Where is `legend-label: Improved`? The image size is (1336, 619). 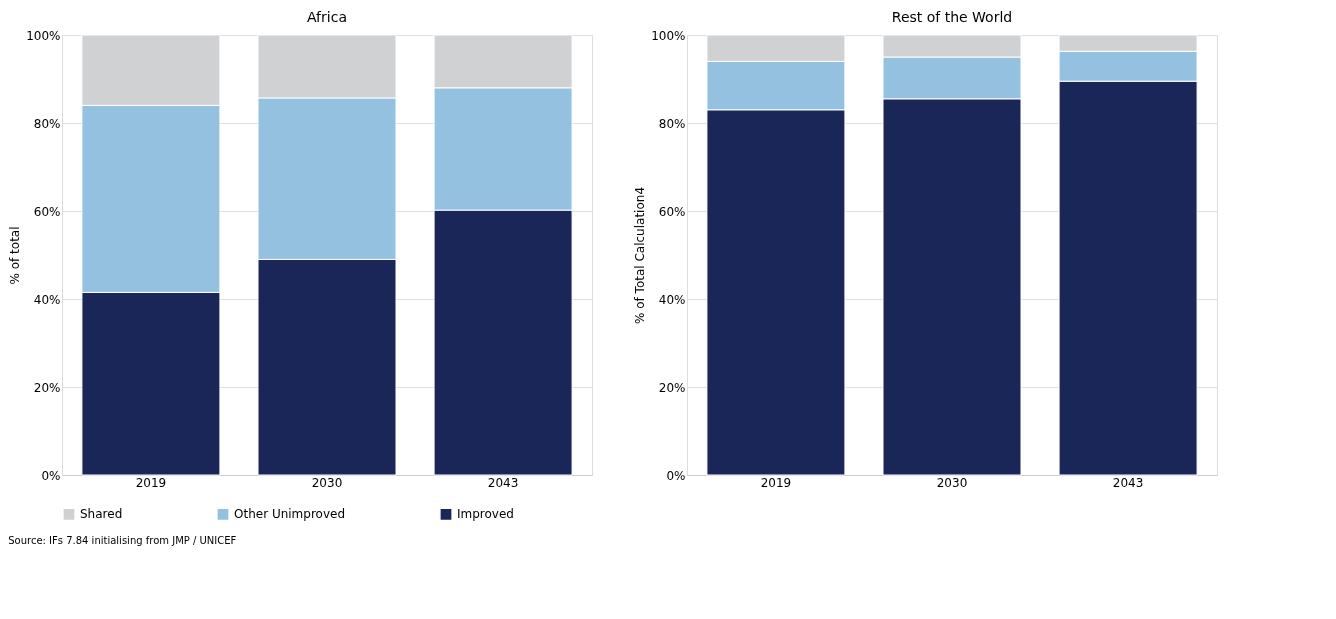
legend-label: Improved is located at coordinates (485, 514).